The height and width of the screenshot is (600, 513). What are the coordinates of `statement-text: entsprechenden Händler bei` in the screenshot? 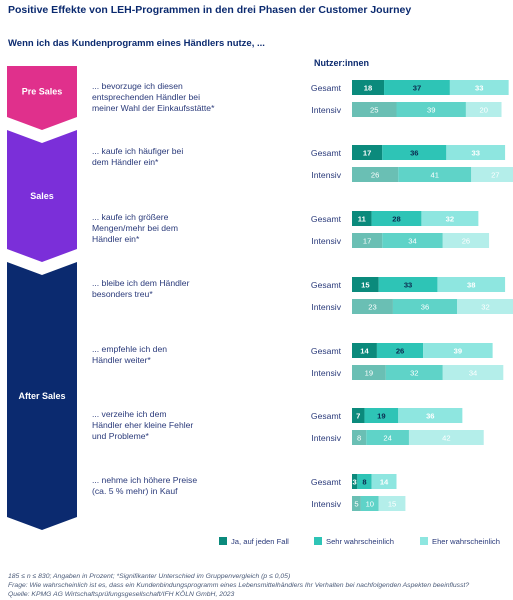 It's located at (146, 97).